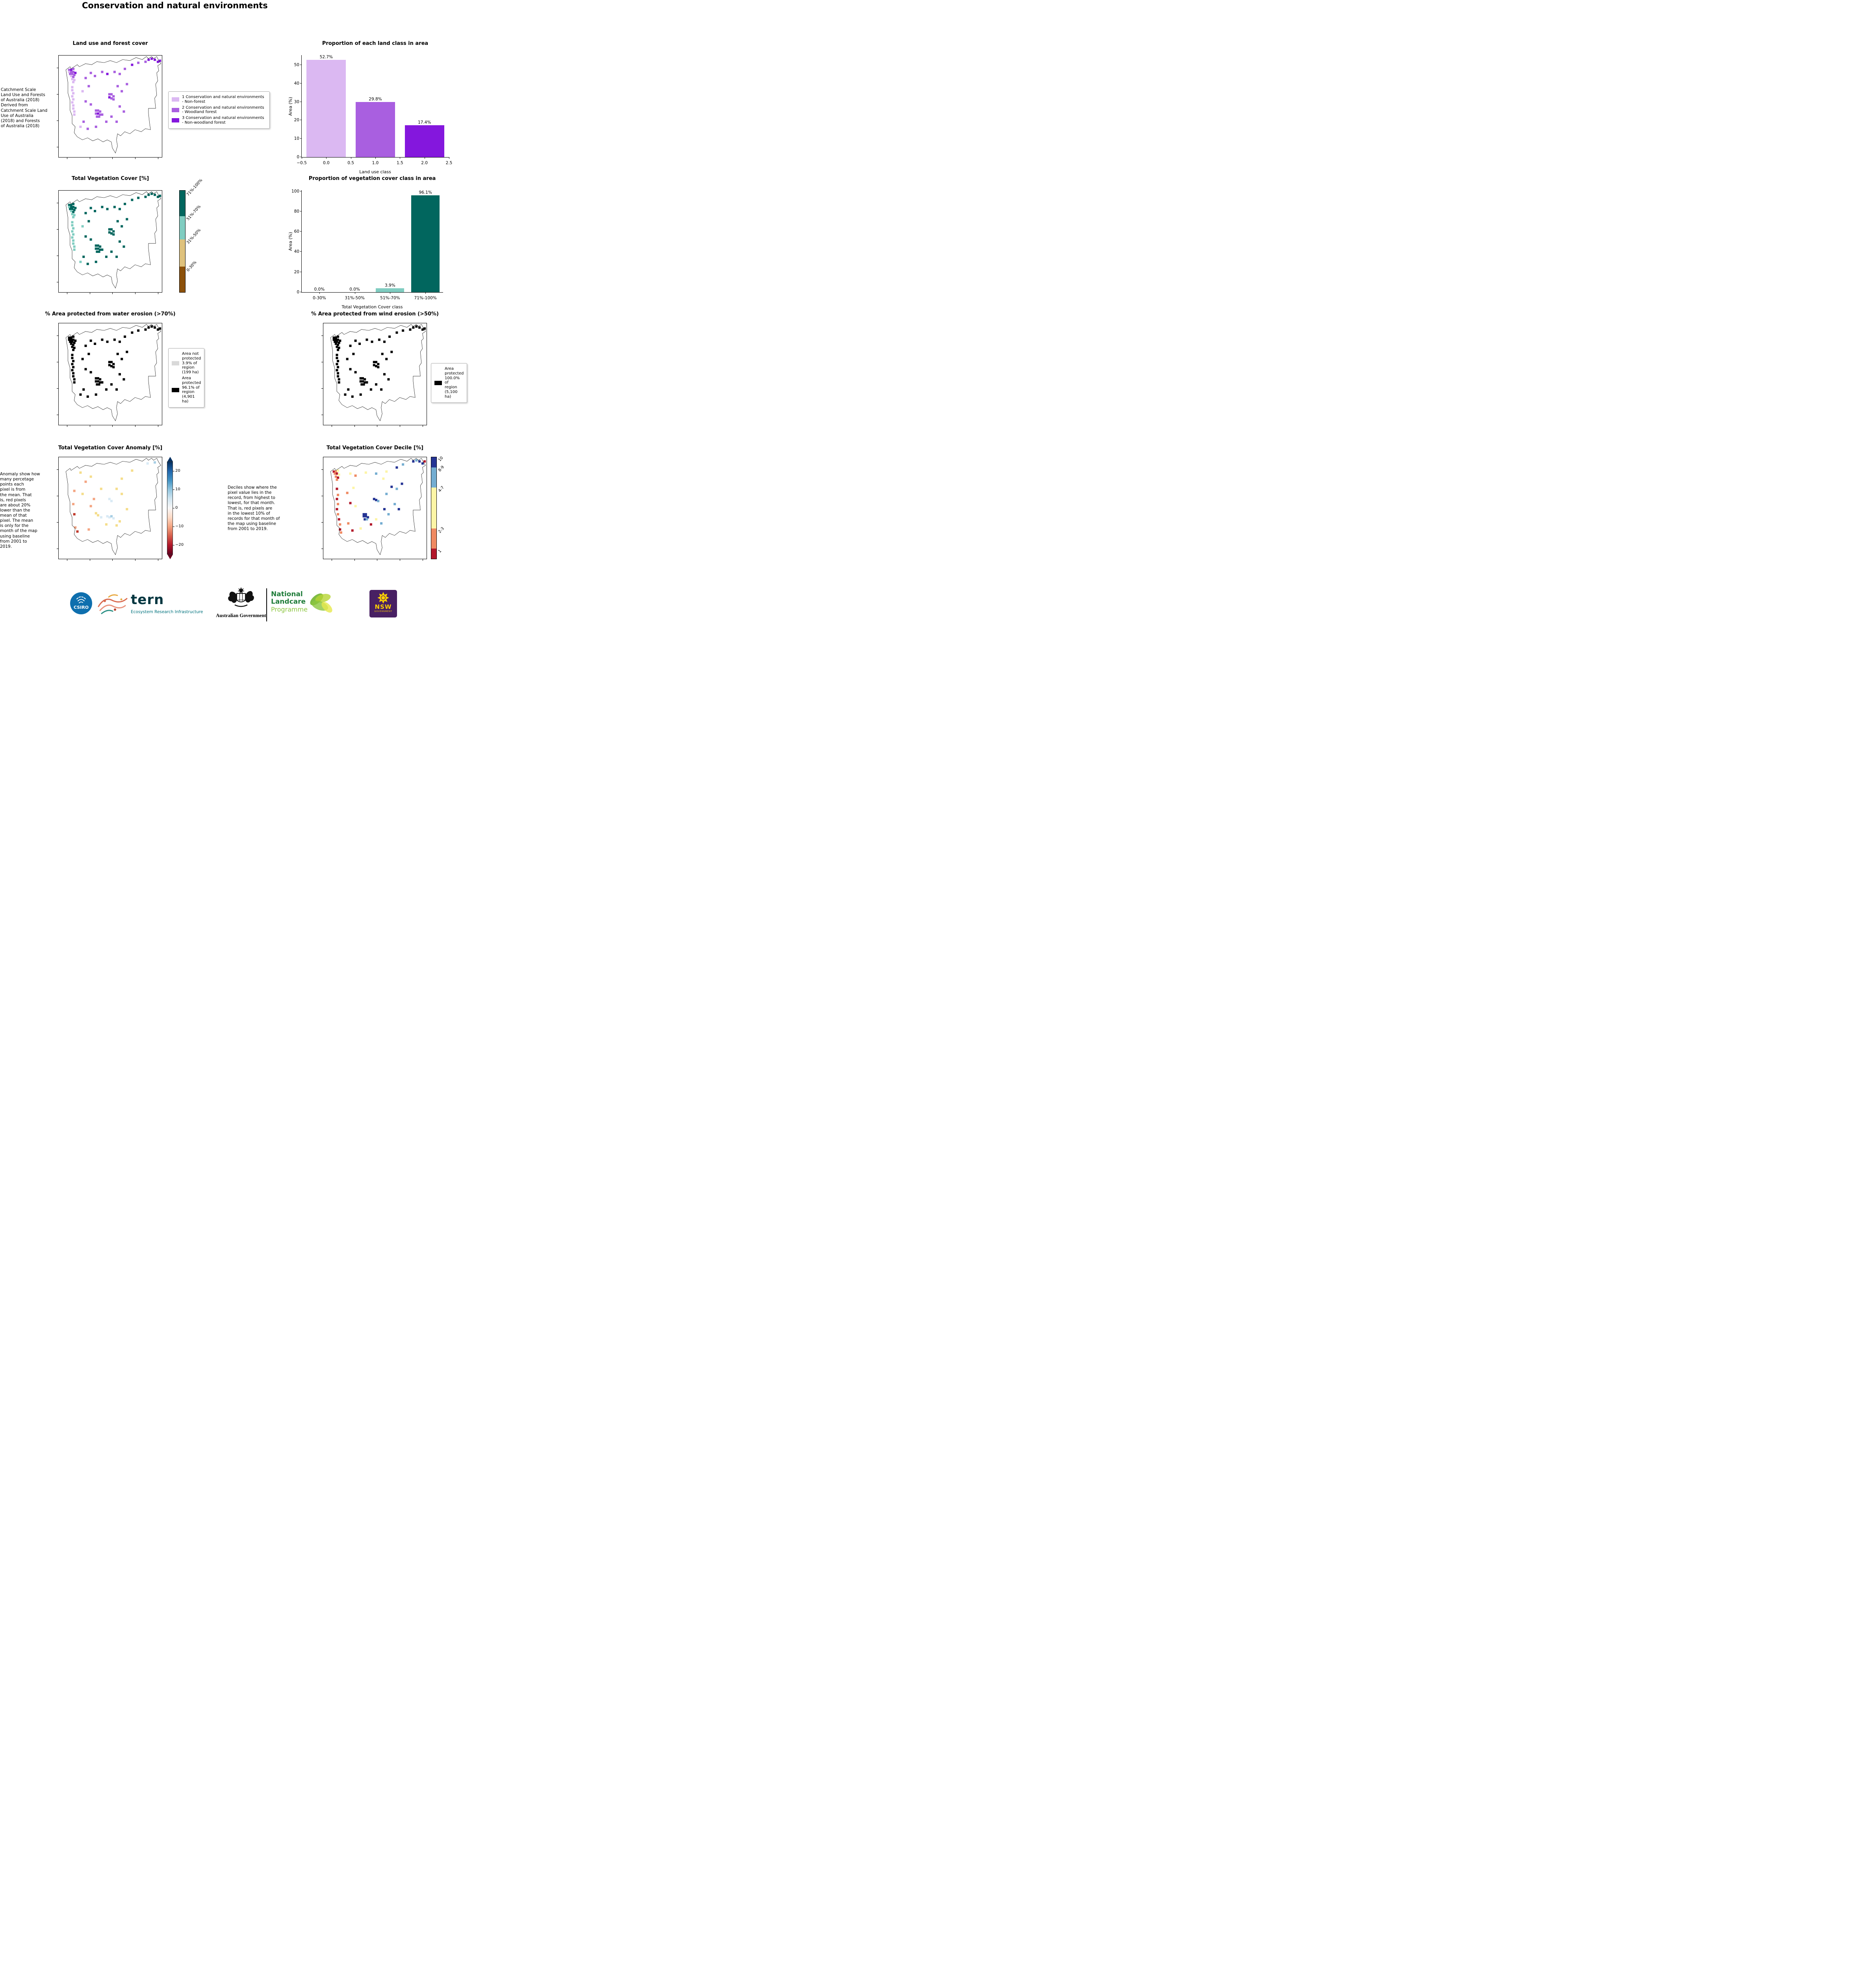 This screenshot has width=1876, height=1969. What do you see at coordinates (287, 594) in the screenshot?
I see `landcare-word-national: National` at bounding box center [287, 594].